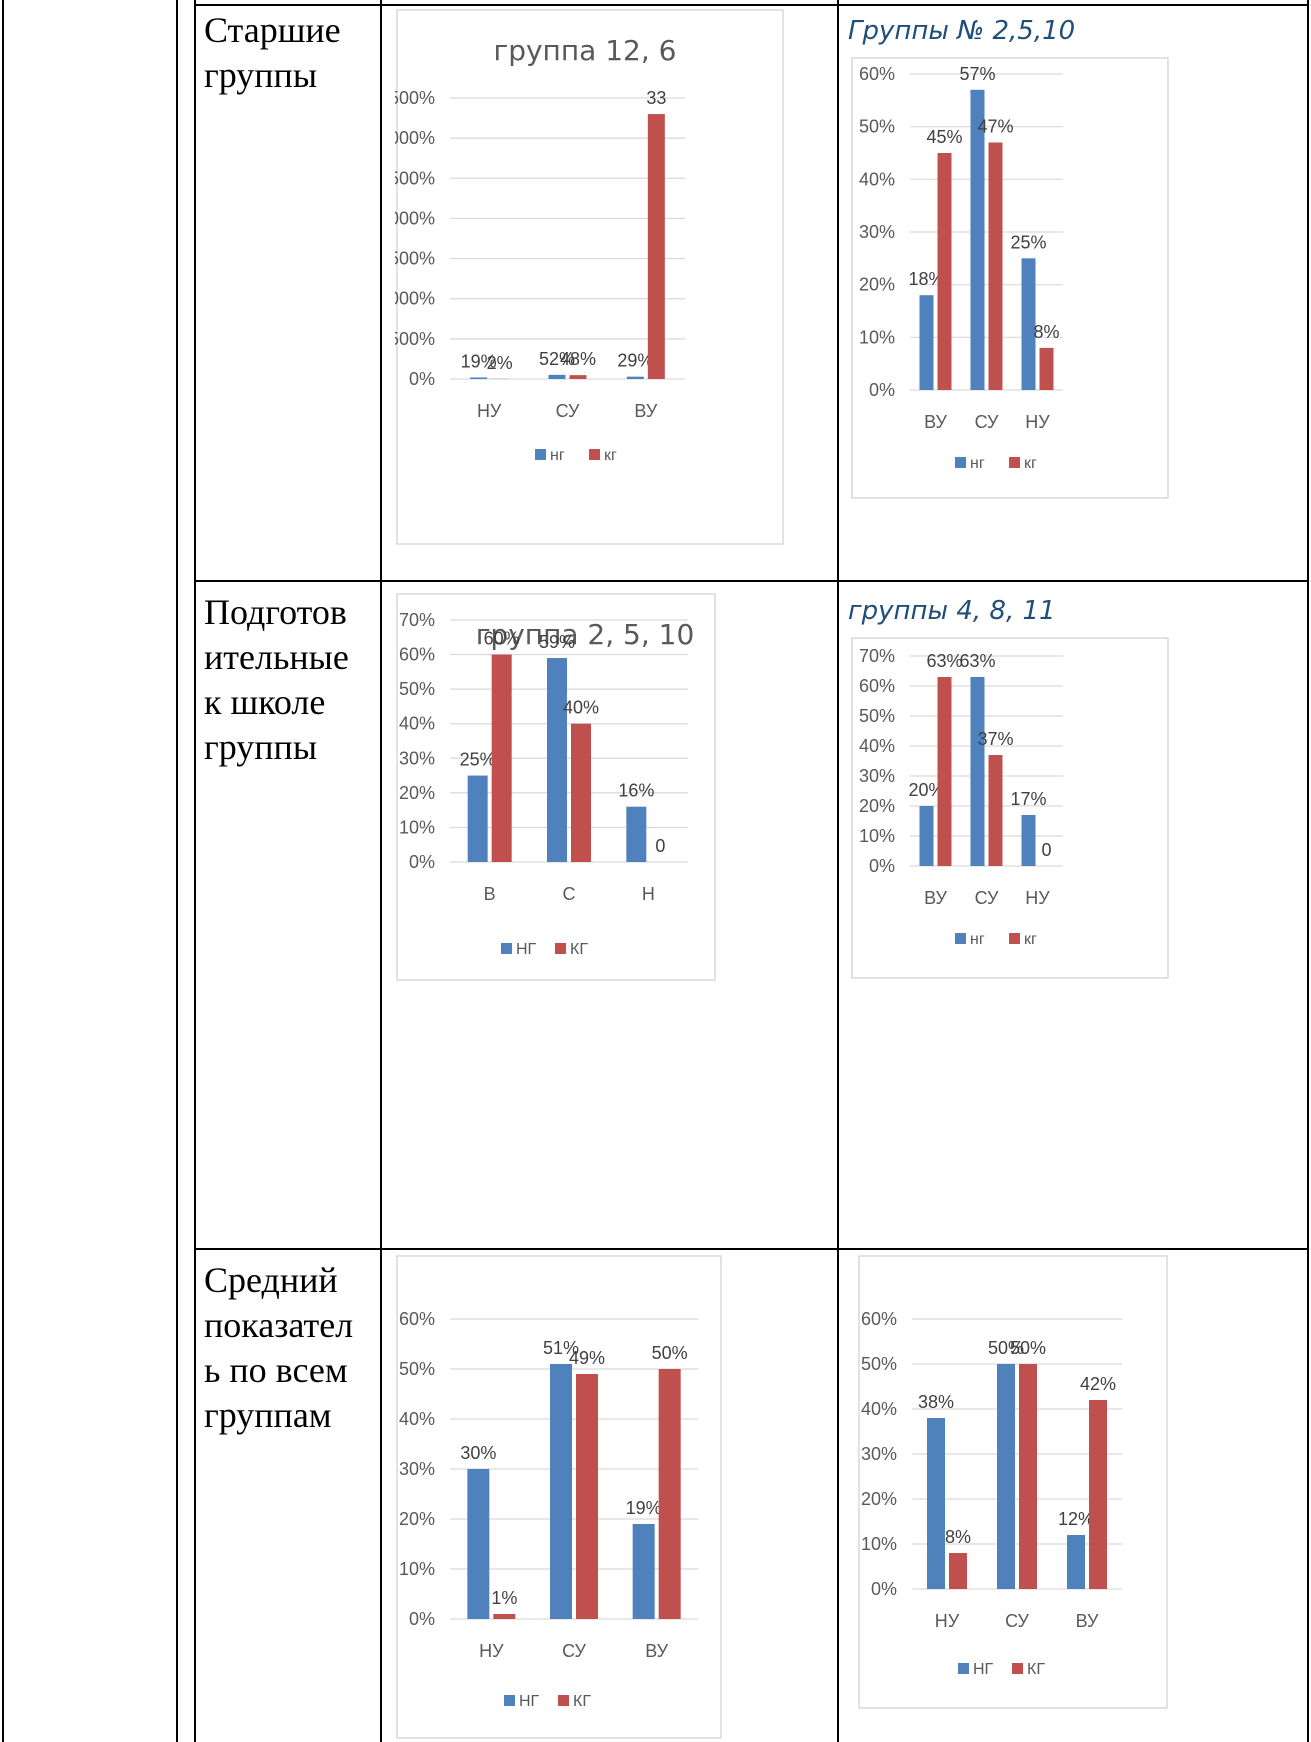 This screenshot has width=1311, height=1742. Describe the element at coordinates (1010, 278) in the screenshot. I see `chart-frame` at that location.